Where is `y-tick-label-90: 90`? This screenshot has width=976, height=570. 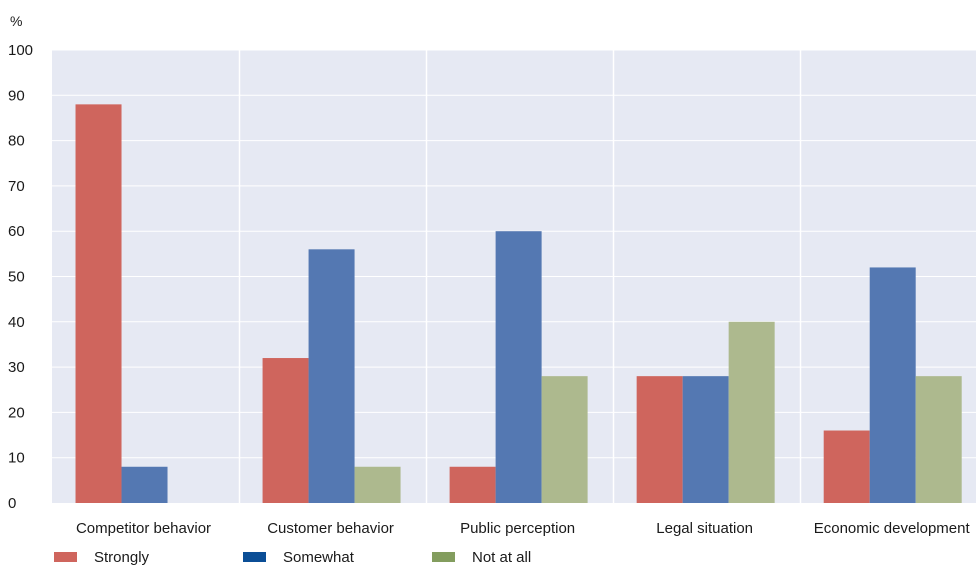
y-tick-label-90: 90 is located at coordinates (16, 95).